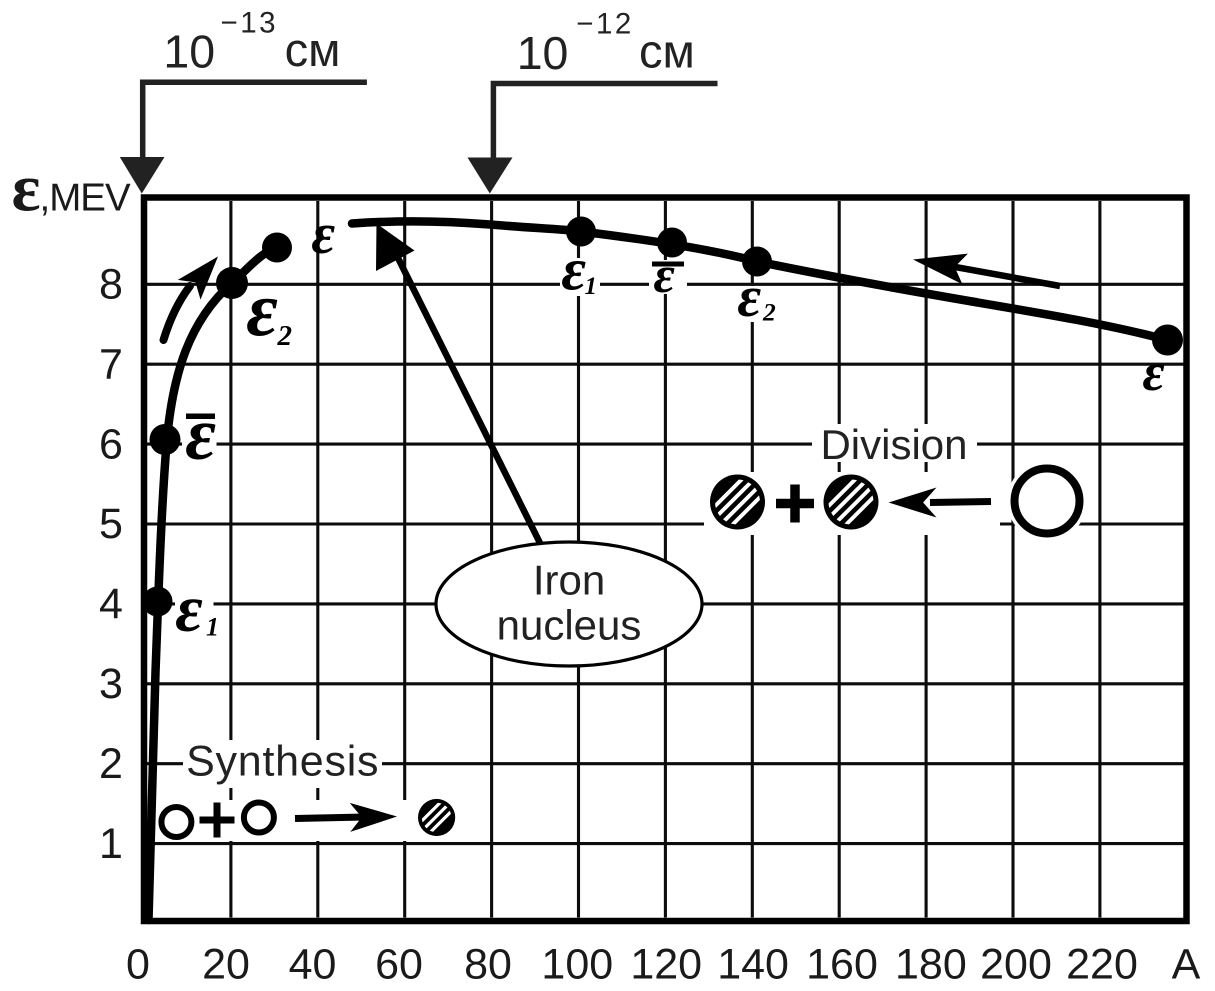  What do you see at coordinates (1186, 965) in the screenshot?
I see `svg-text: A` at bounding box center [1186, 965].